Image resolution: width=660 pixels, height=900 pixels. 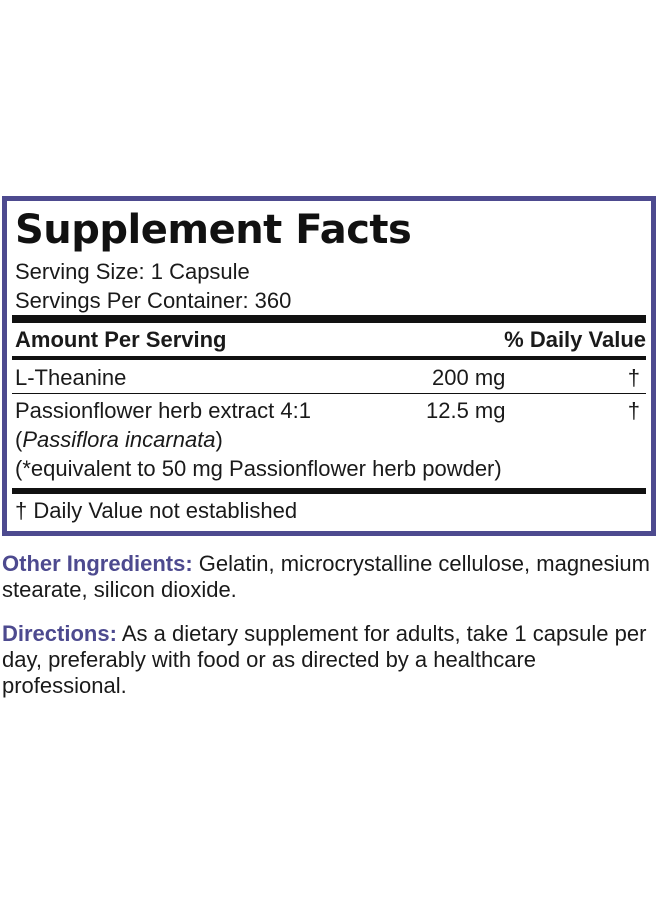 I want to click on latin-name-line: (Passiflora incarnata), so click(x=119, y=440).